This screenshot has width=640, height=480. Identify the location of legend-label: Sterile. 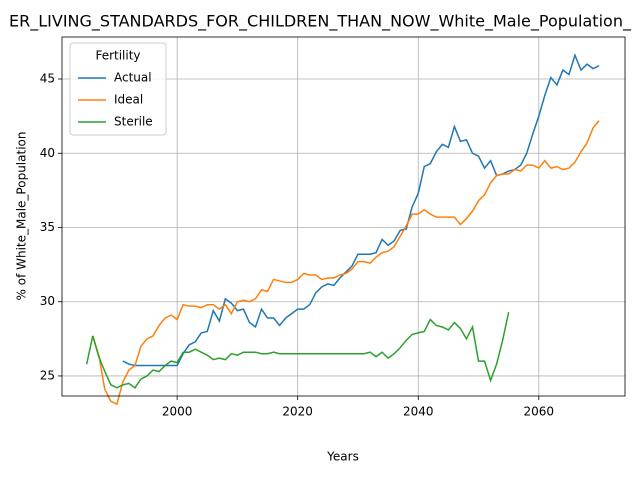
(133, 122).